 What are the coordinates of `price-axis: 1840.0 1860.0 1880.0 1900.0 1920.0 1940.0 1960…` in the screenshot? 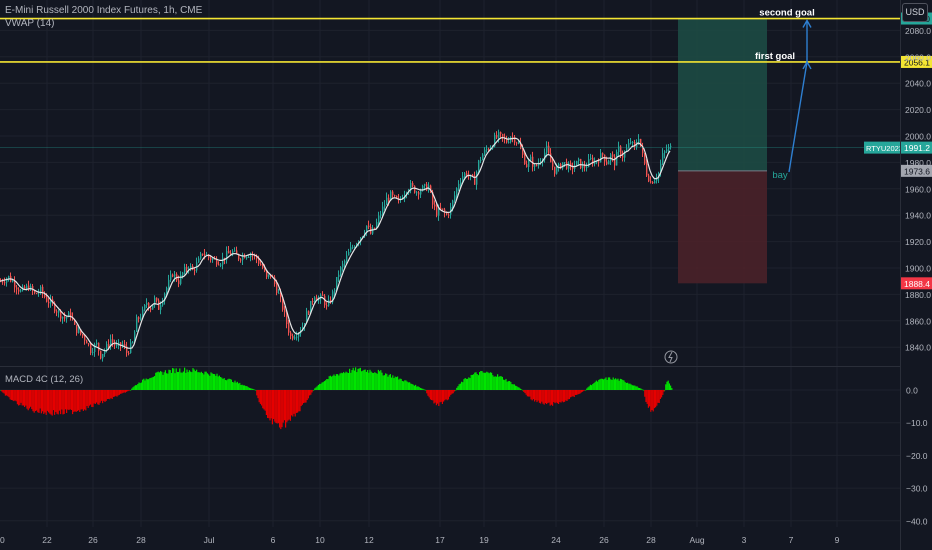 It's located at (918, 189).